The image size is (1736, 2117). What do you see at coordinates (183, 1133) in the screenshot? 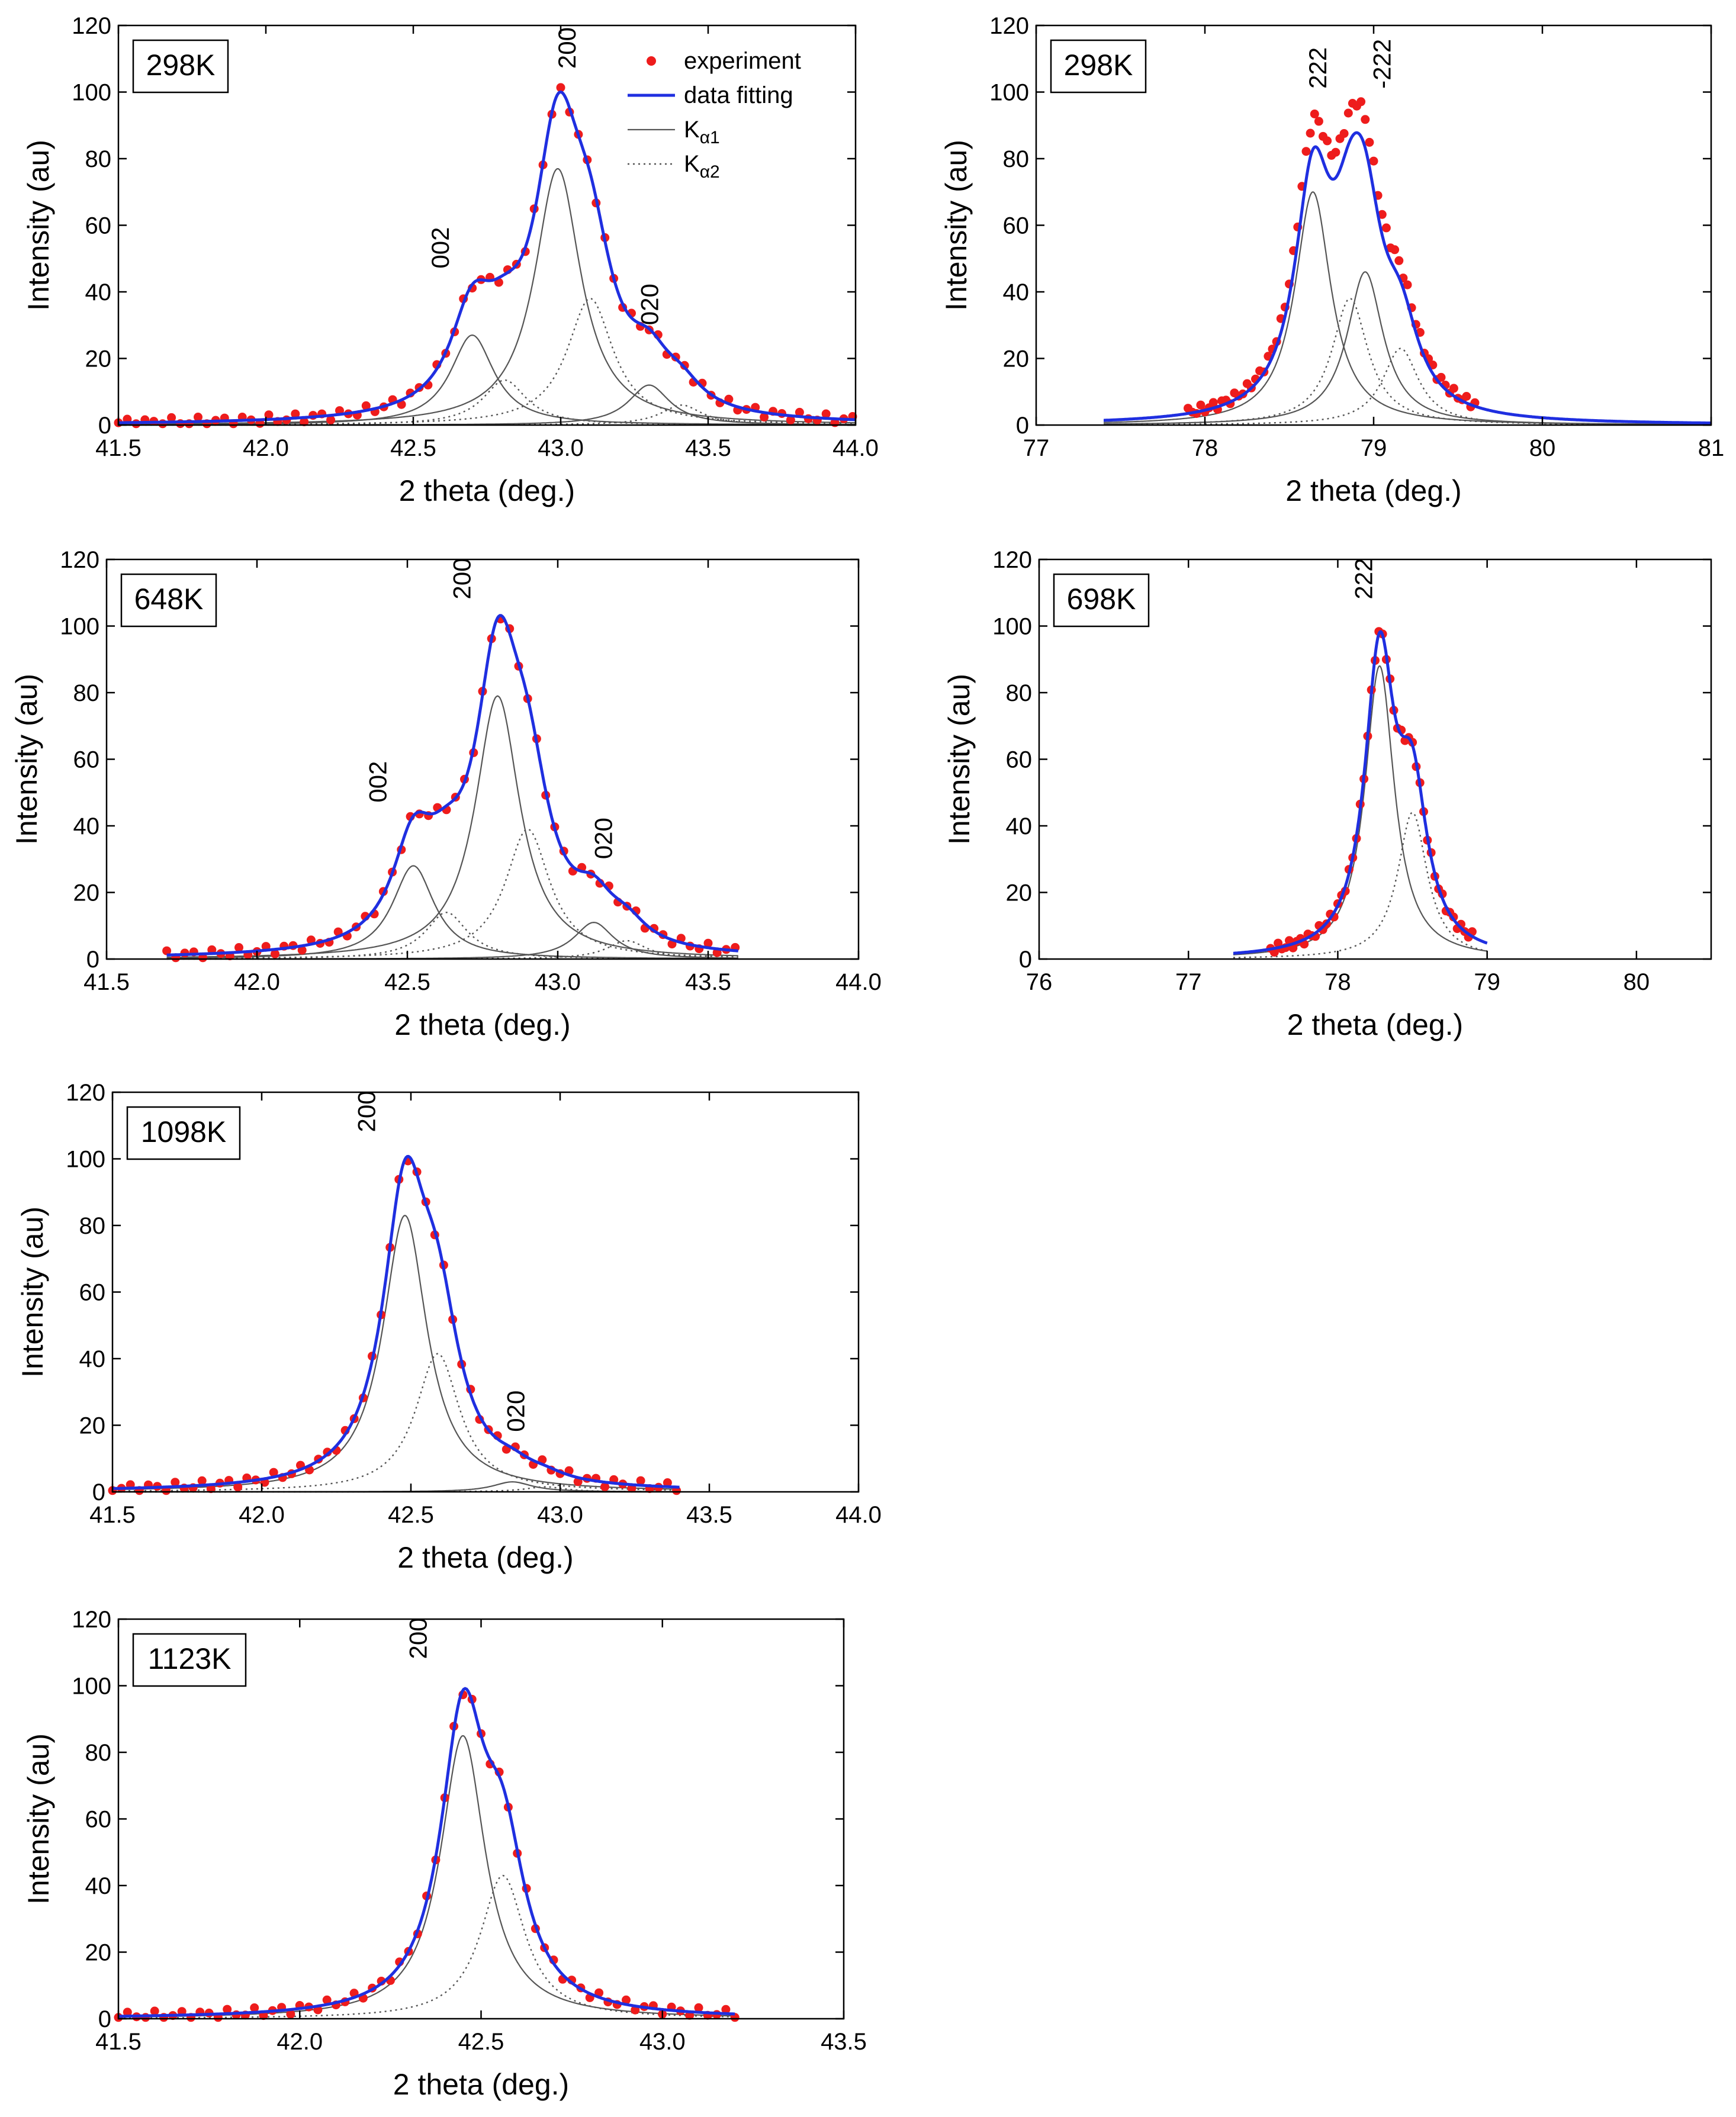
I see `temperature-box: 1098K` at bounding box center [183, 1133].